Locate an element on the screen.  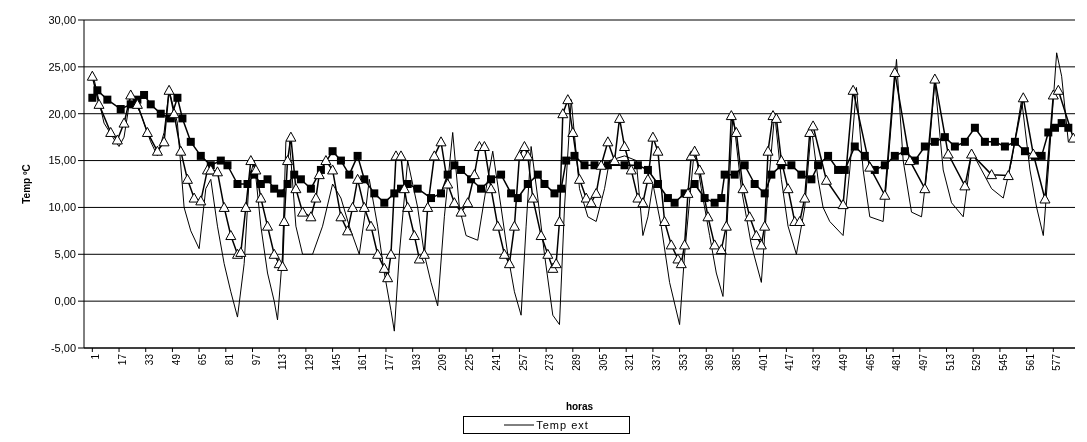
x-tick-label: 497 is located at coordinates (923, 362).